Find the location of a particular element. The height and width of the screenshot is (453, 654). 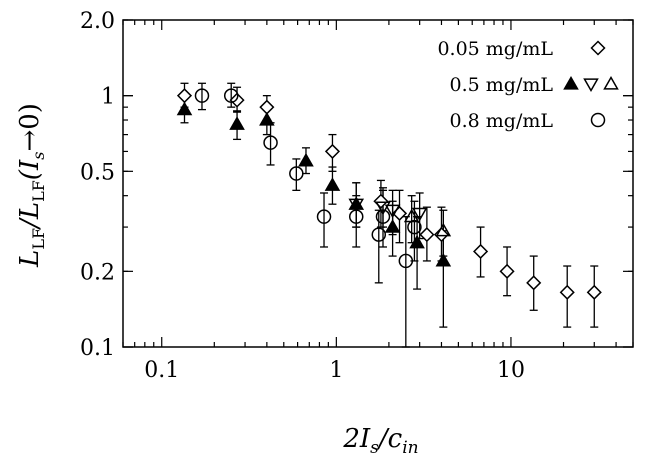

x-axis-title-sub2: in is located at coordinates (410, 445).